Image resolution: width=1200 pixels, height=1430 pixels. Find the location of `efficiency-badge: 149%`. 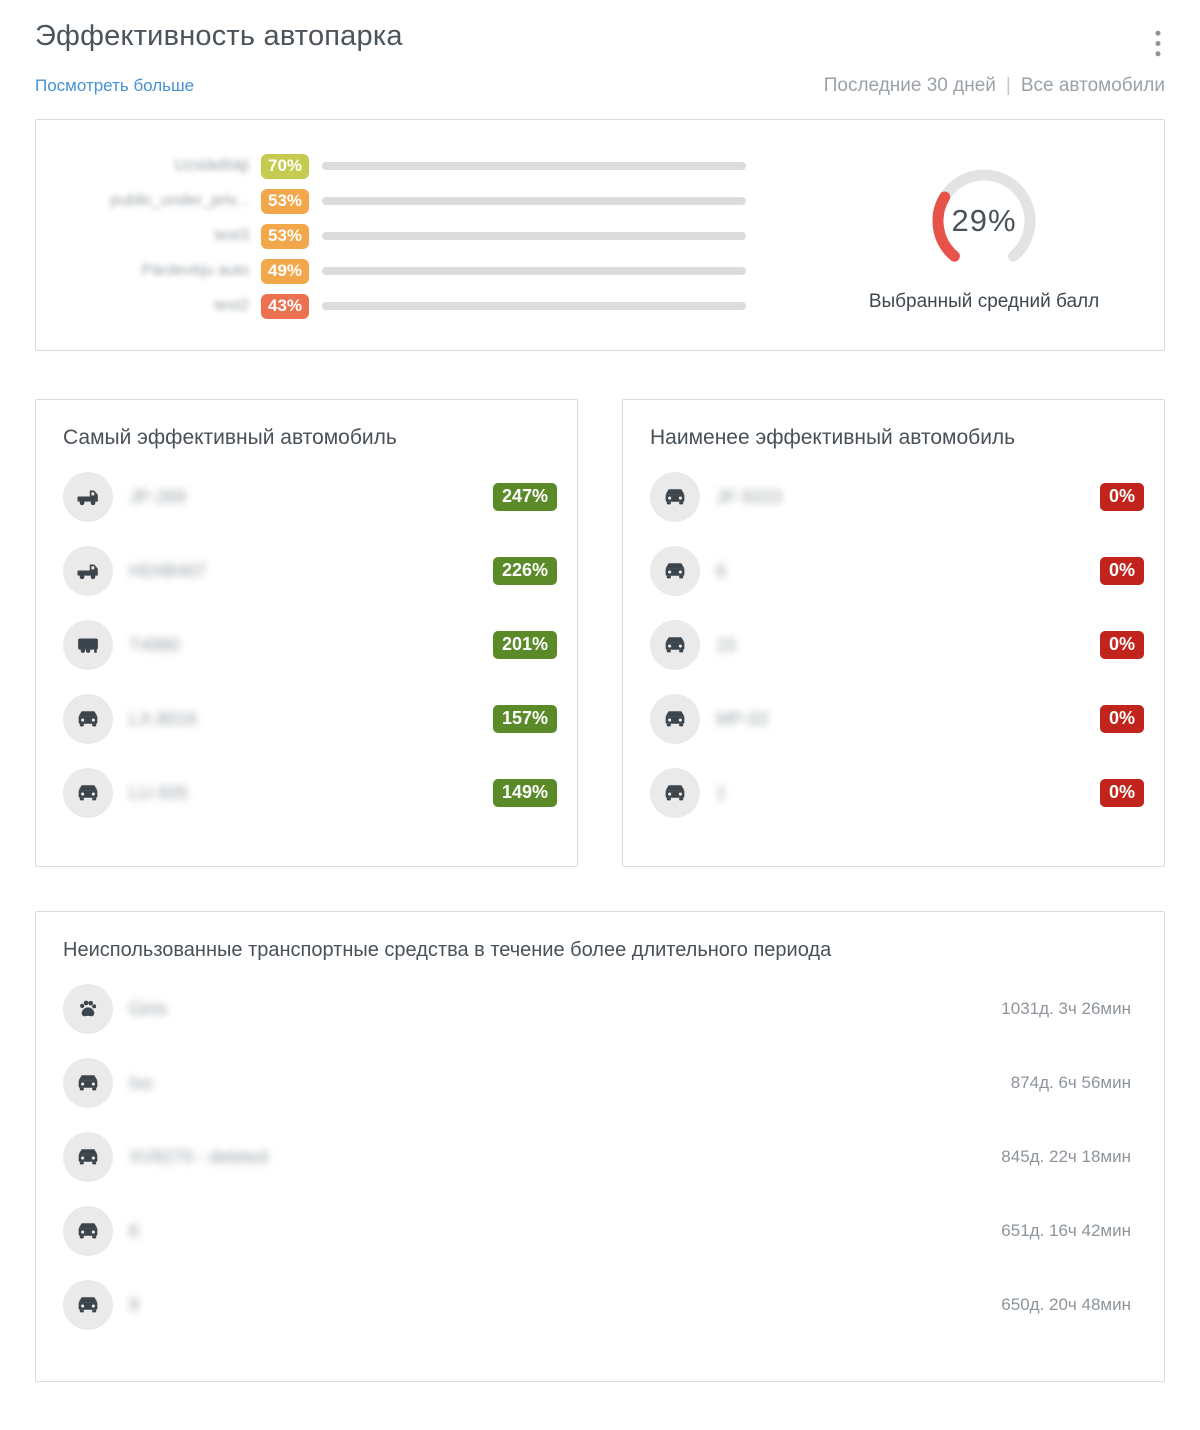

efficiency-badge: 149% is located at coordinates (524, 793).